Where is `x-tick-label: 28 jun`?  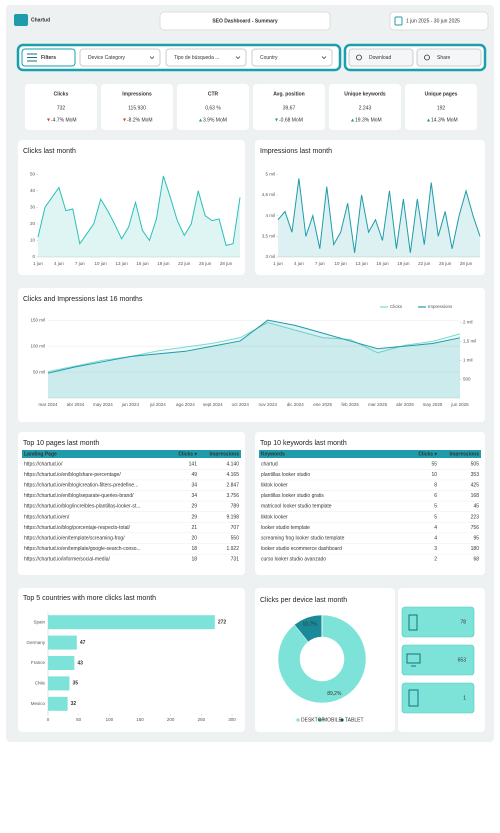 x-tick-label: 28 jun is located at coordinates (226, 263).